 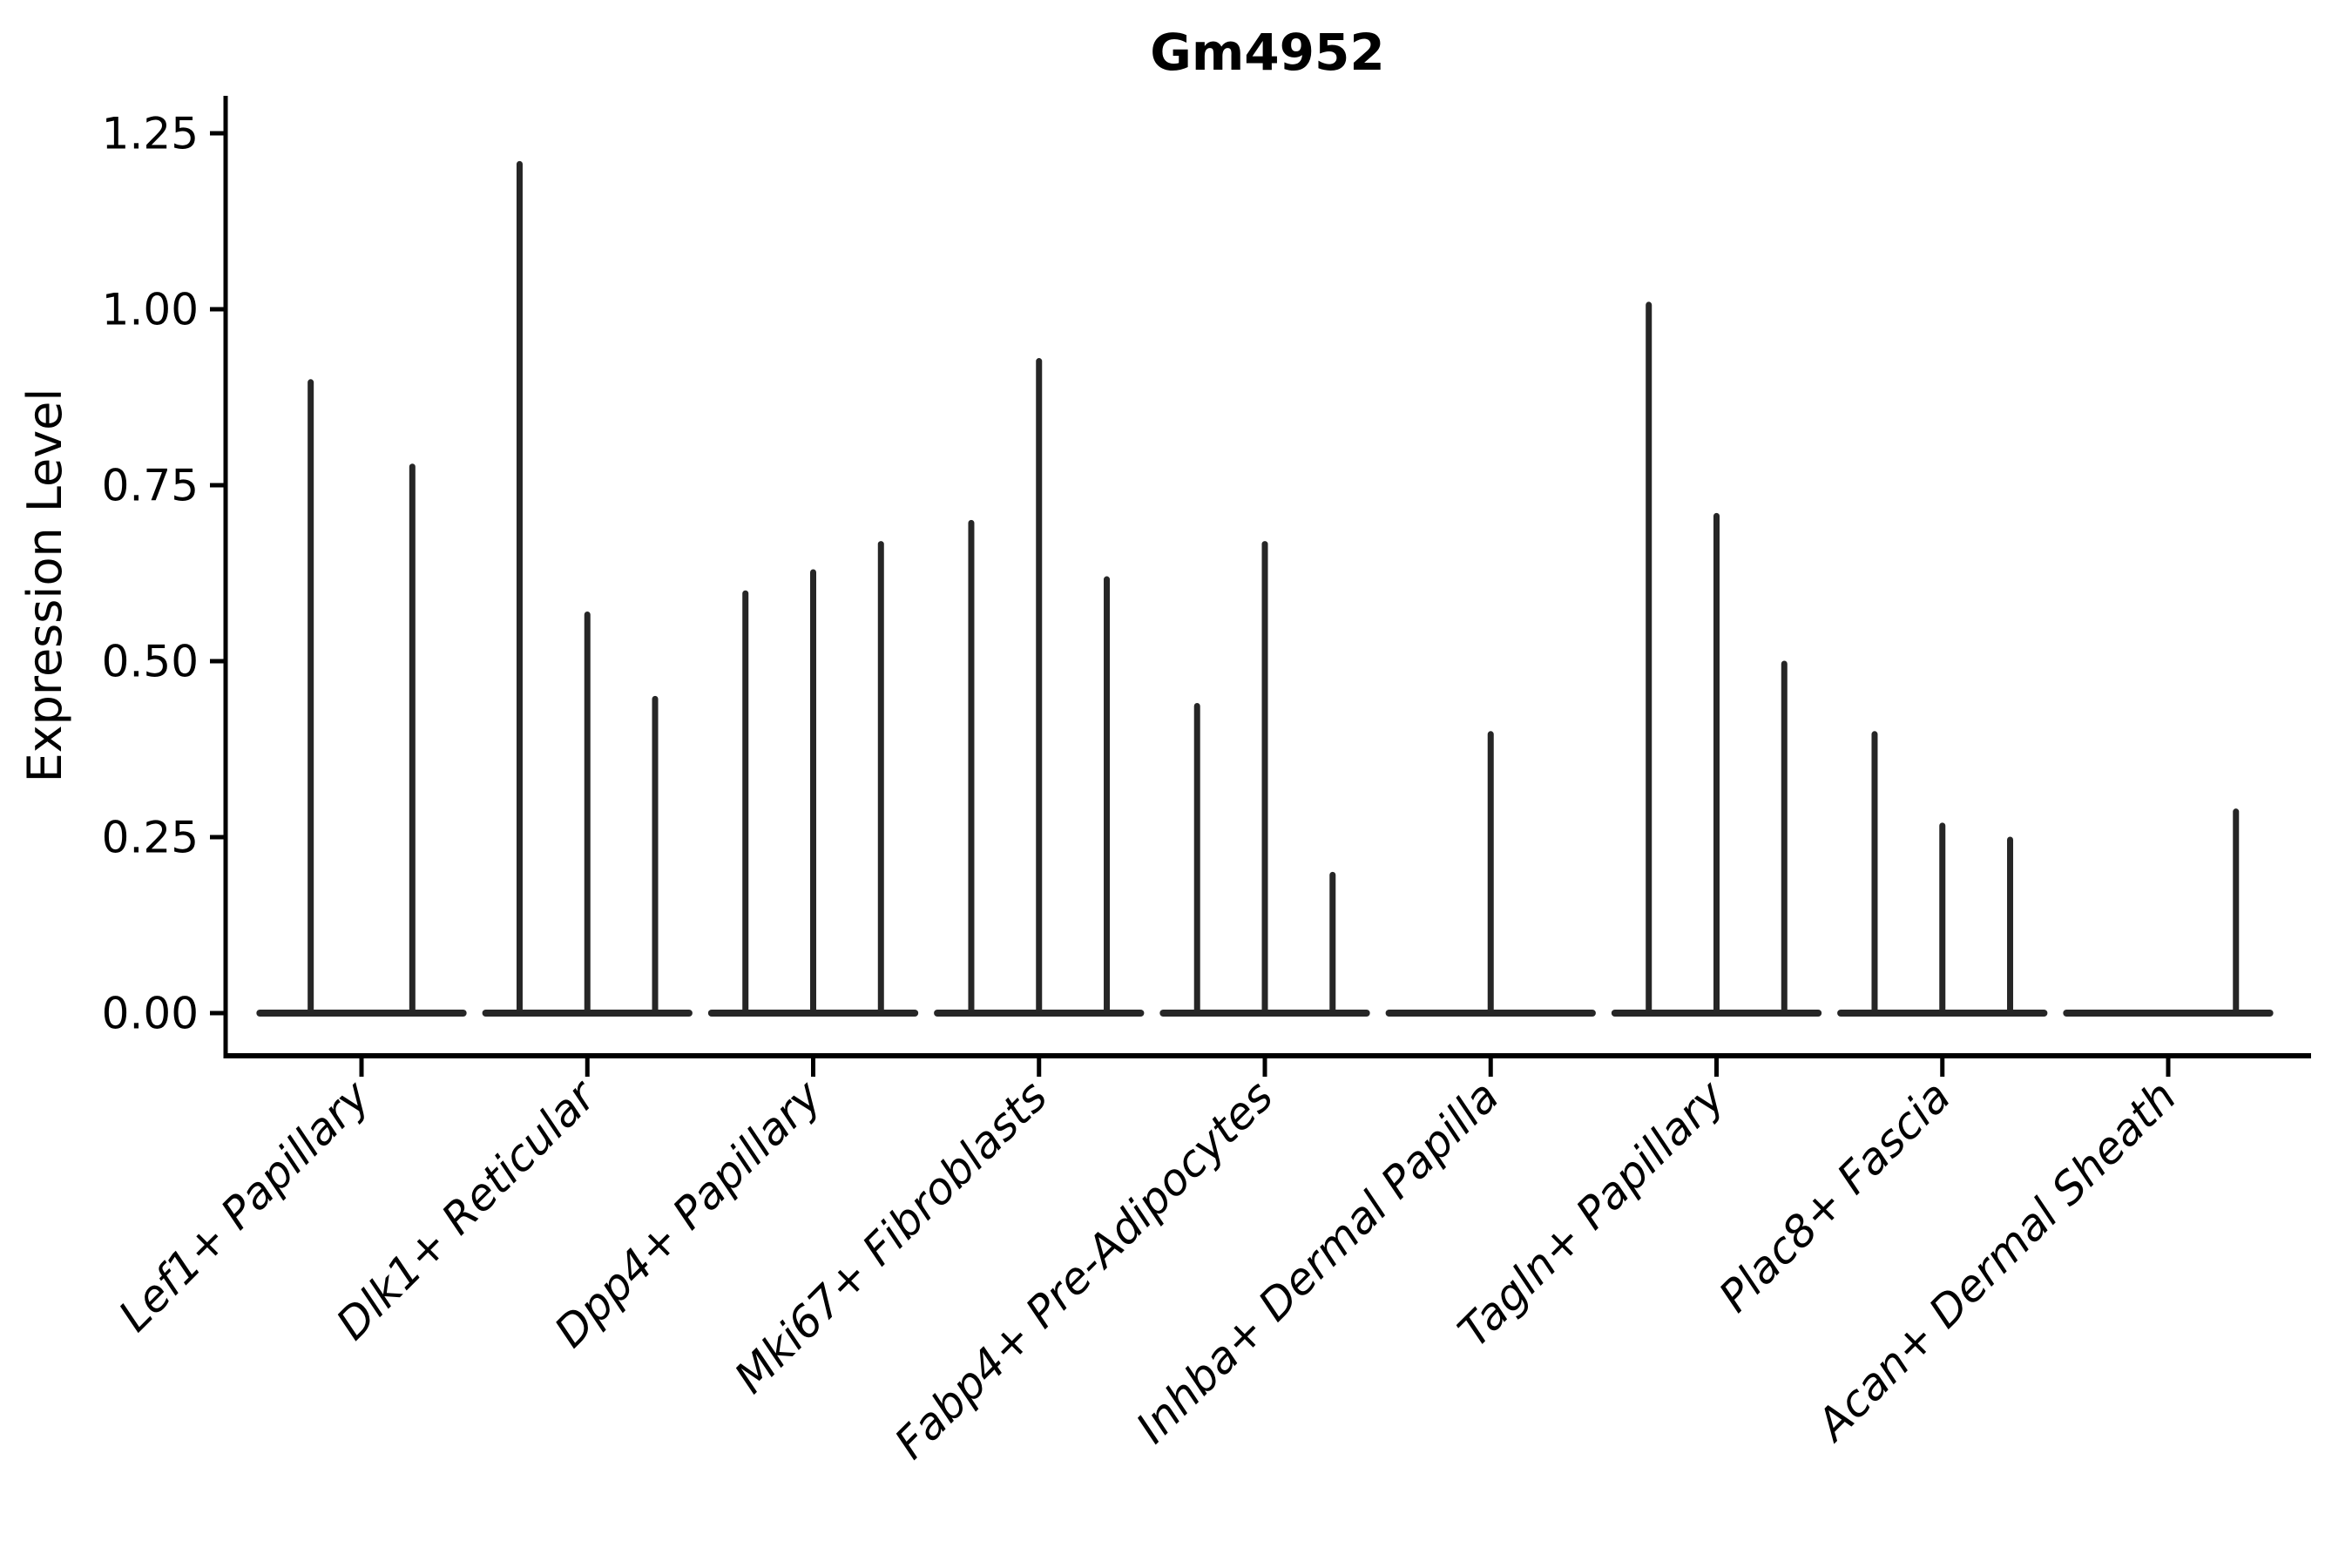 I want to click on chart-title: Gm4952, so click(x=1267, y=52).